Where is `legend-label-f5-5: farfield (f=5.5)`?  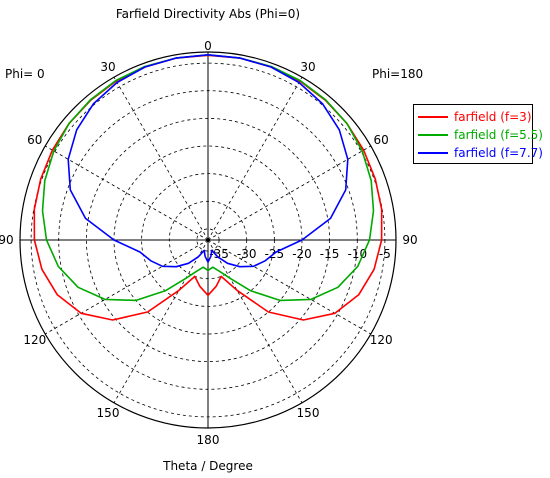
legend-label-f5-5: farfield (f=5.5) is located at coordinates (498, 135).